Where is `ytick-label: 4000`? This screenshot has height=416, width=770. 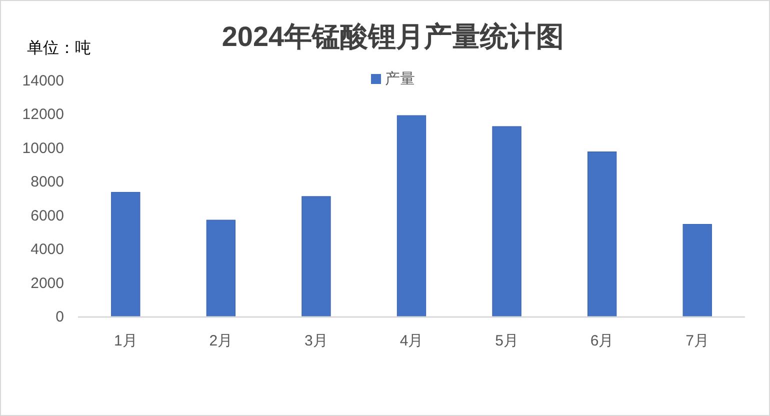 ytick-label: 4000 is located at coordinates (47, 249).